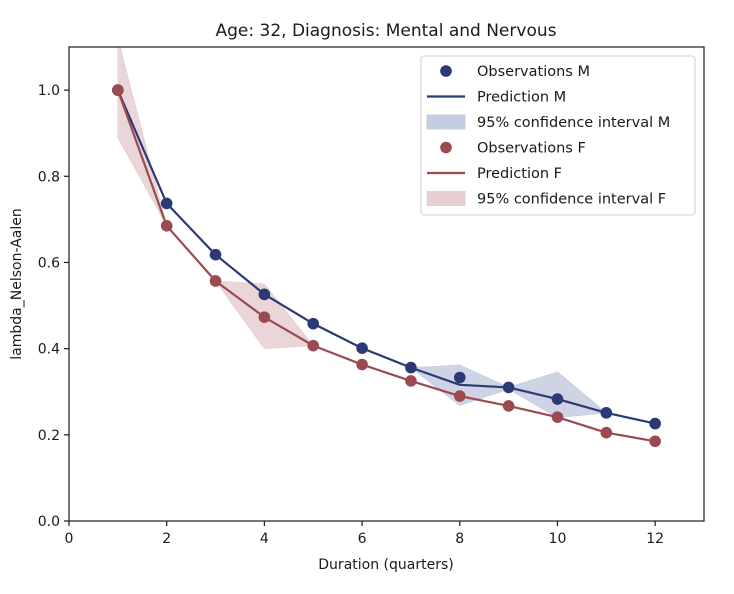 The width and height of the screenshot is (734, 594). What do you see at coordinates (17, 283) in the screenshot?
I see `y-axis-label: lambda_Nelson-Aalen` at bounding box center [17, 283].